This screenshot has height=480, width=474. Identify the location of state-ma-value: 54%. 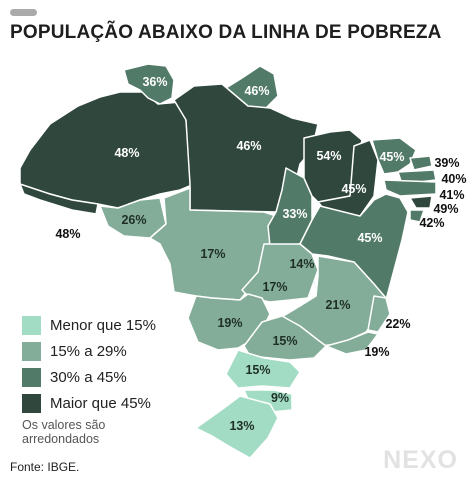
(328, 156).